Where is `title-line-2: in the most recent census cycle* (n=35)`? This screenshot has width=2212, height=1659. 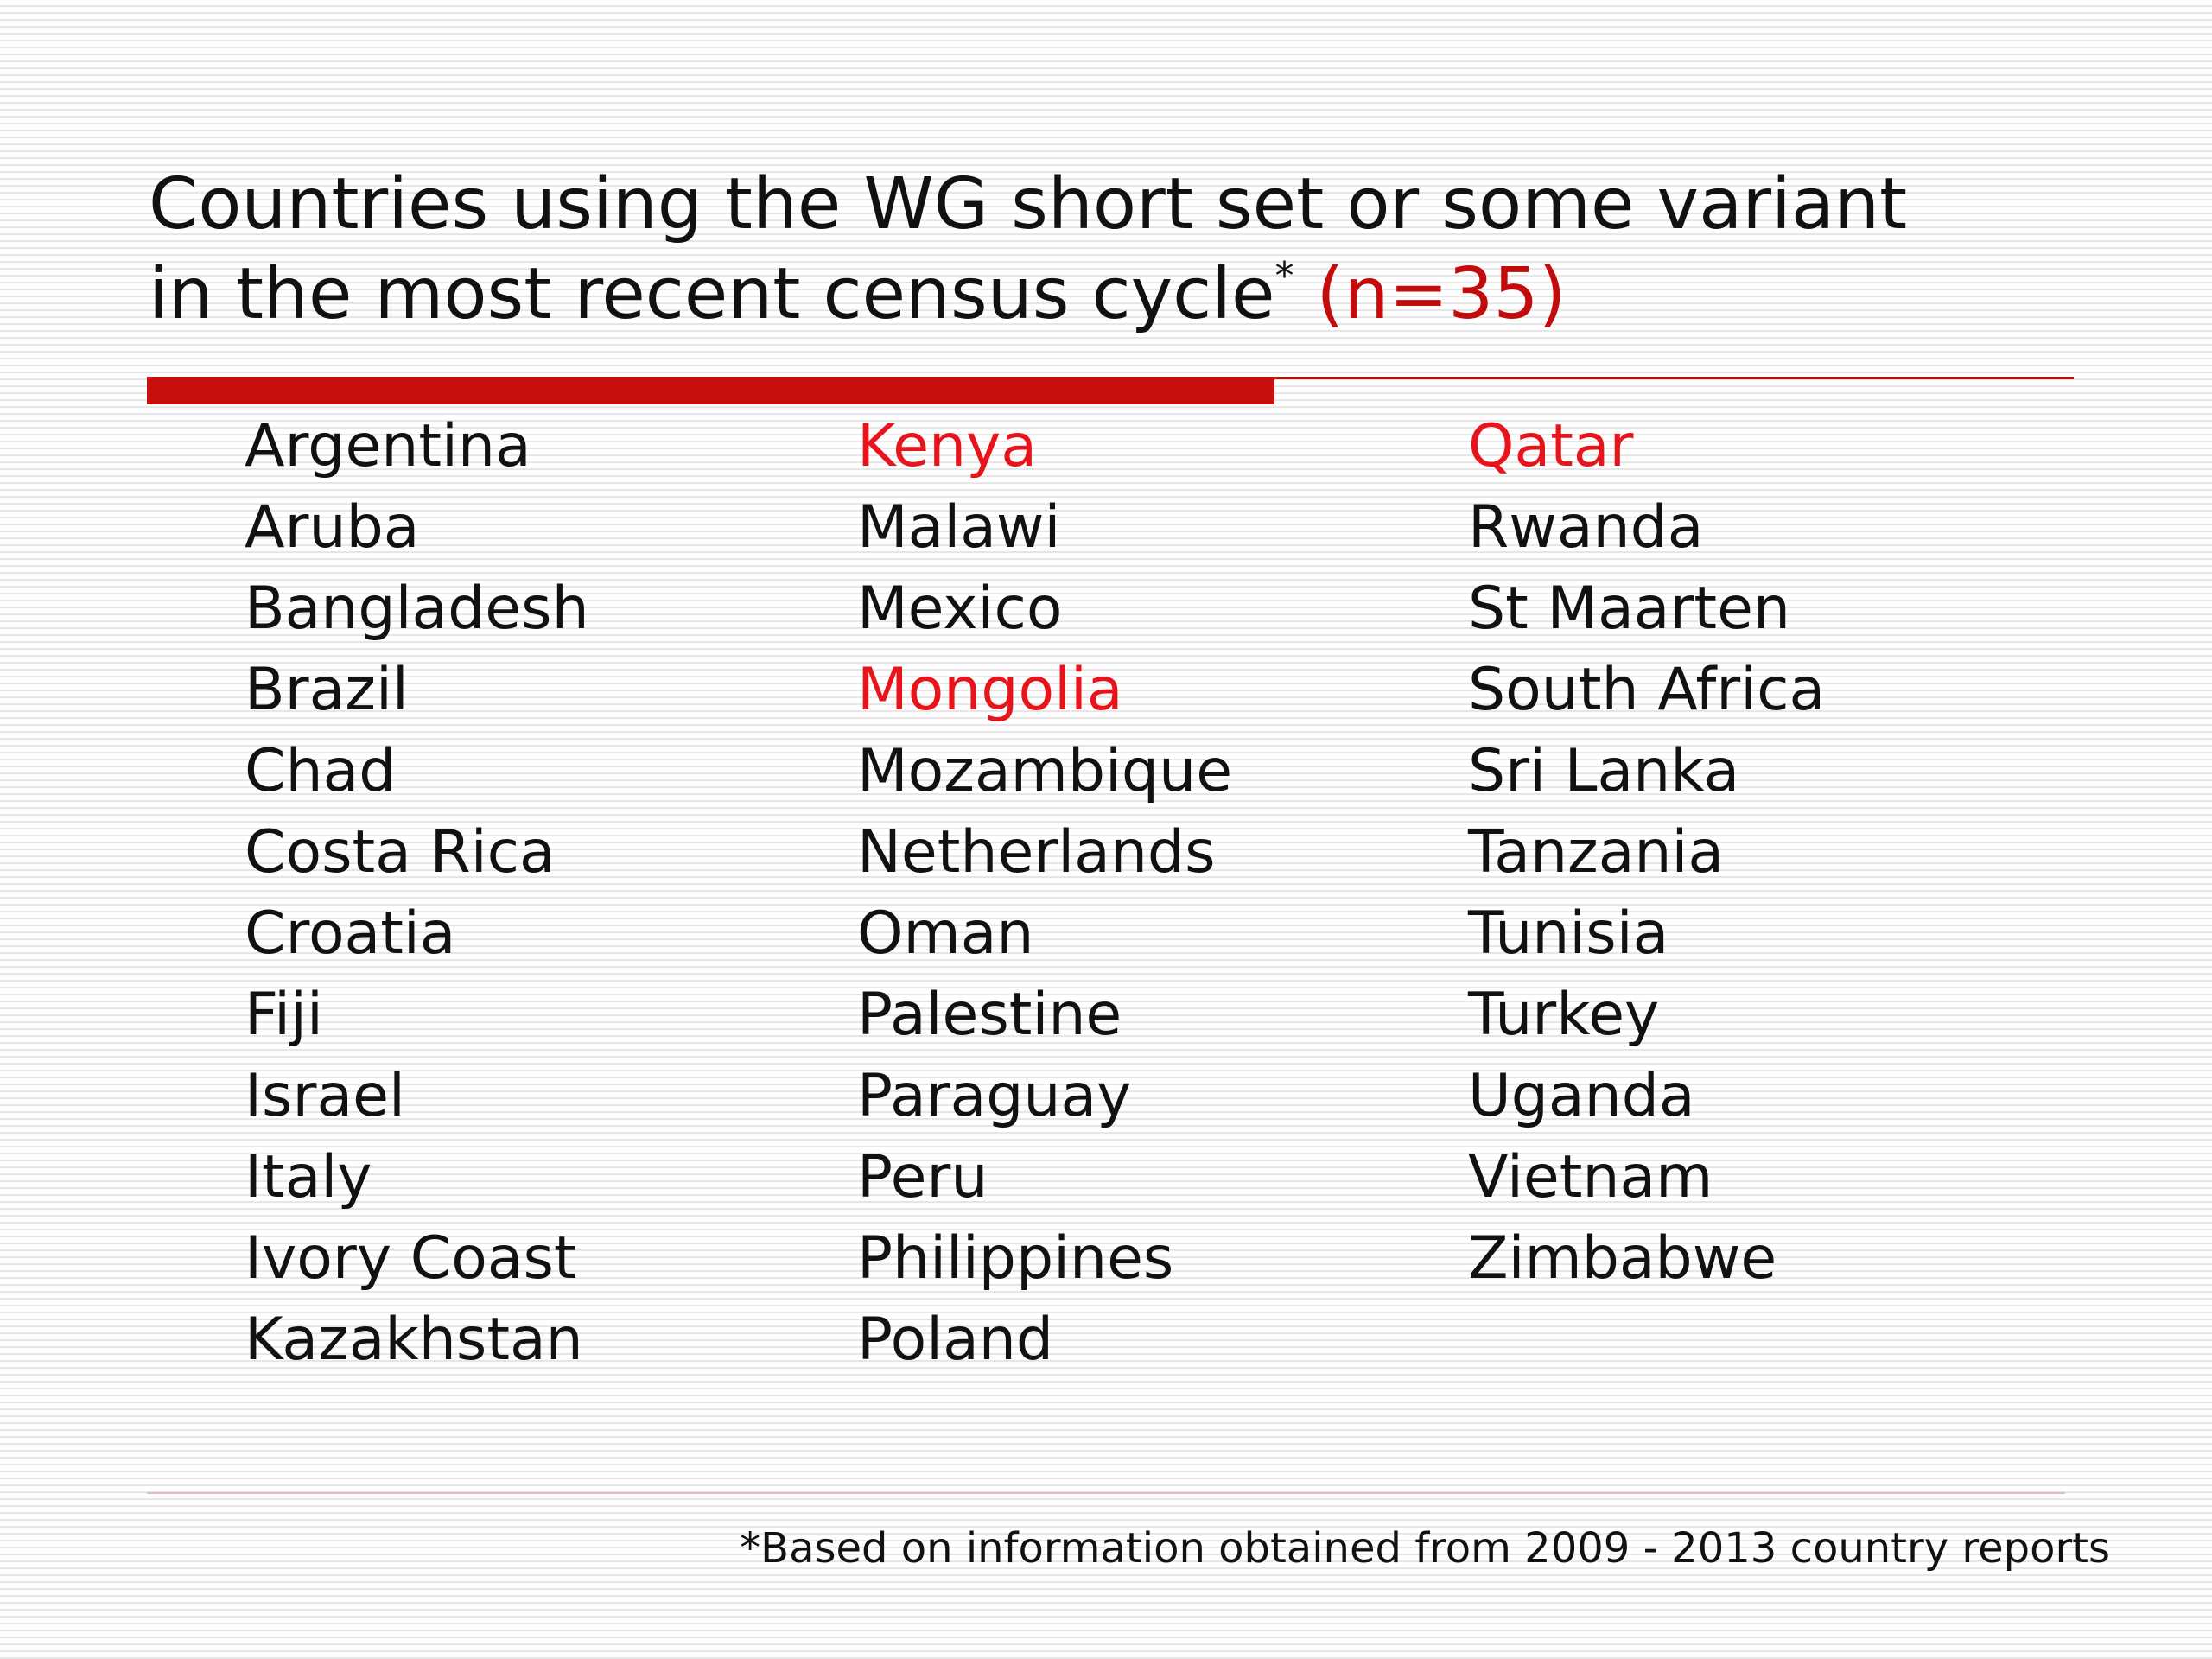
title-line-2: in the most recent census cycle* (n=35) is located at coordinates (1121, 295).